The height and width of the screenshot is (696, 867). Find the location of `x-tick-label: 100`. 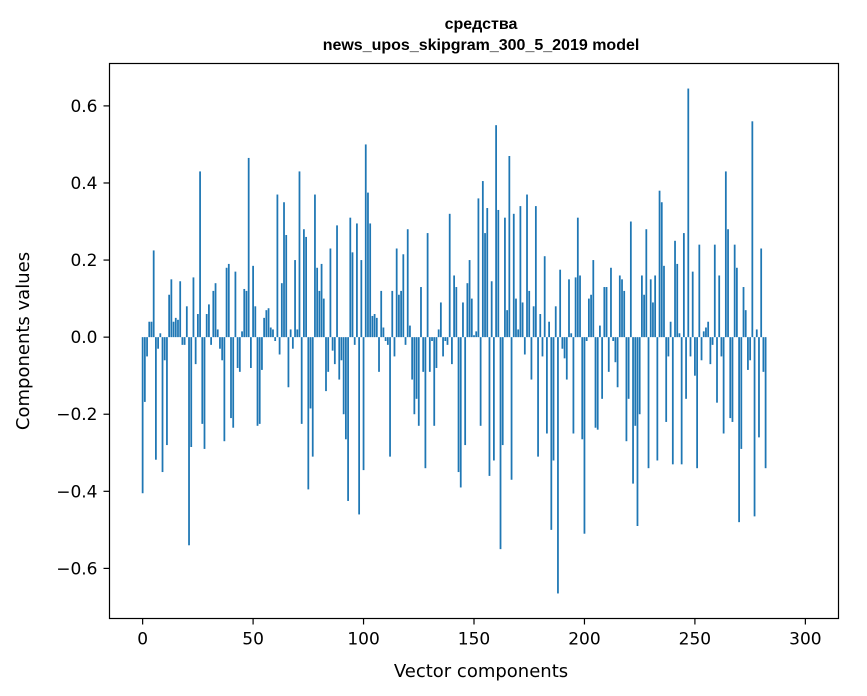

x-tick-label: 100 is located at coordinates (363, 640).